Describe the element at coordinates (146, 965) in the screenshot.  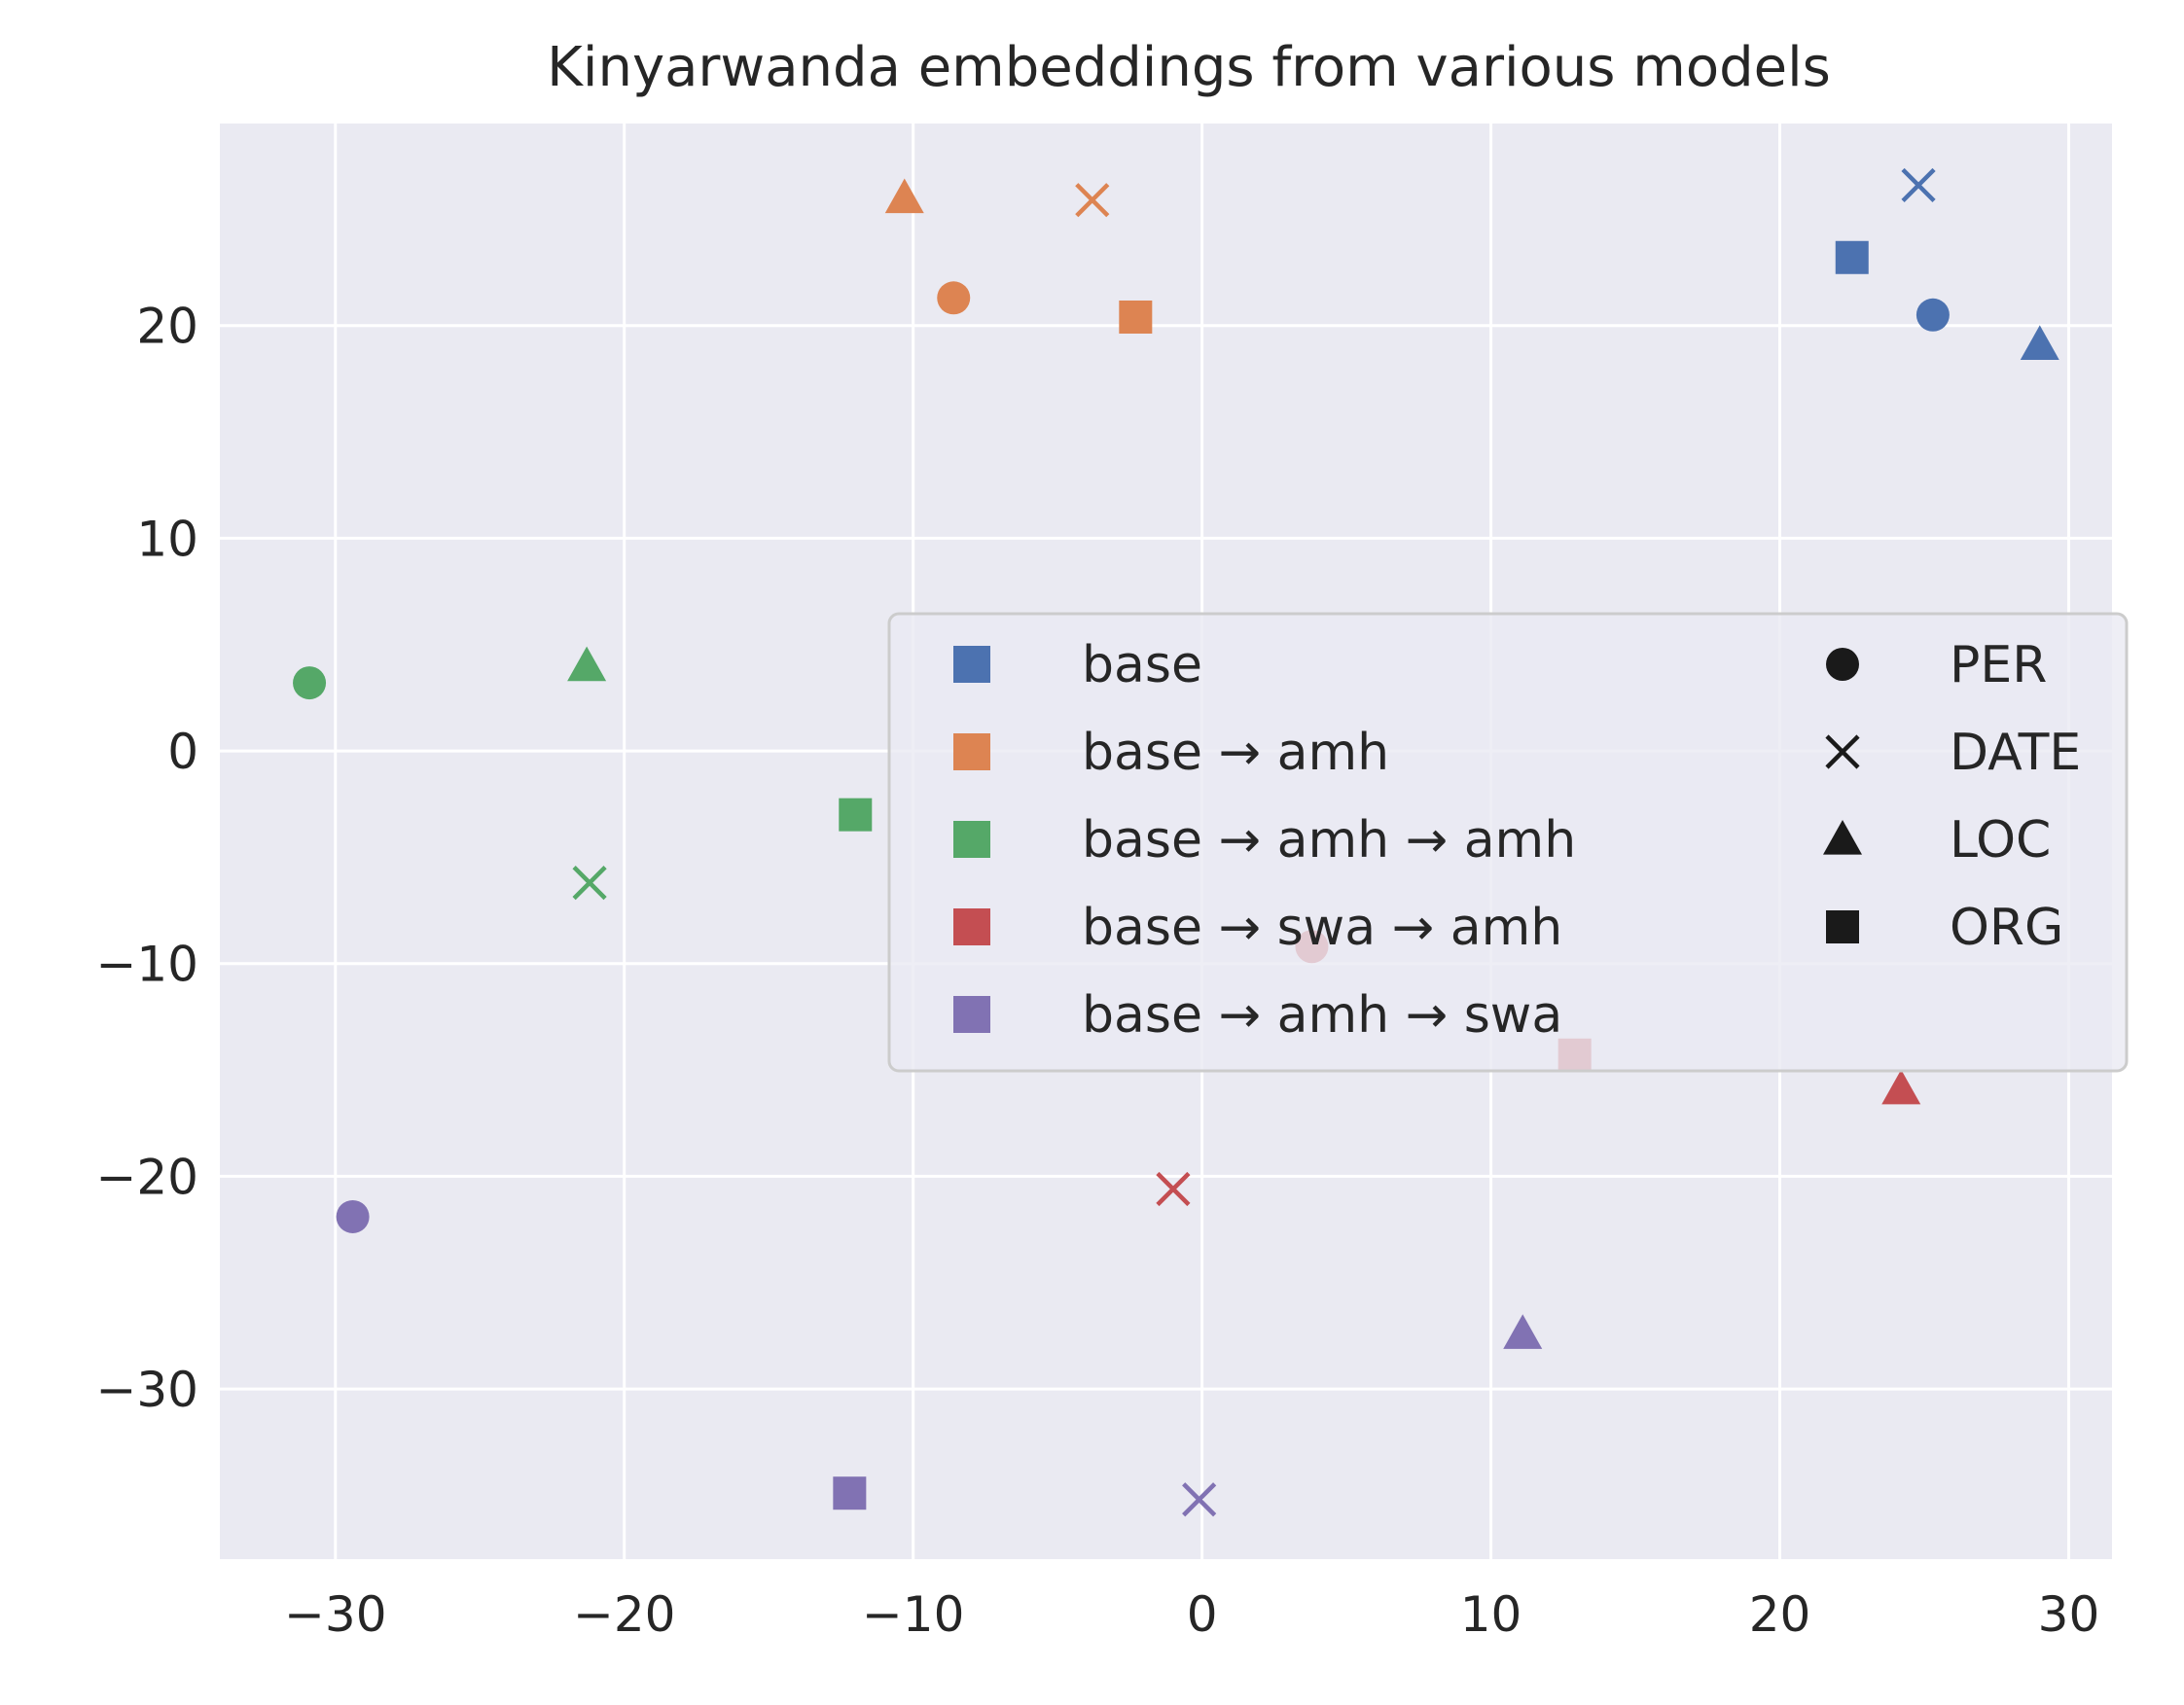
I see `y-tick-label: −10` at that location.